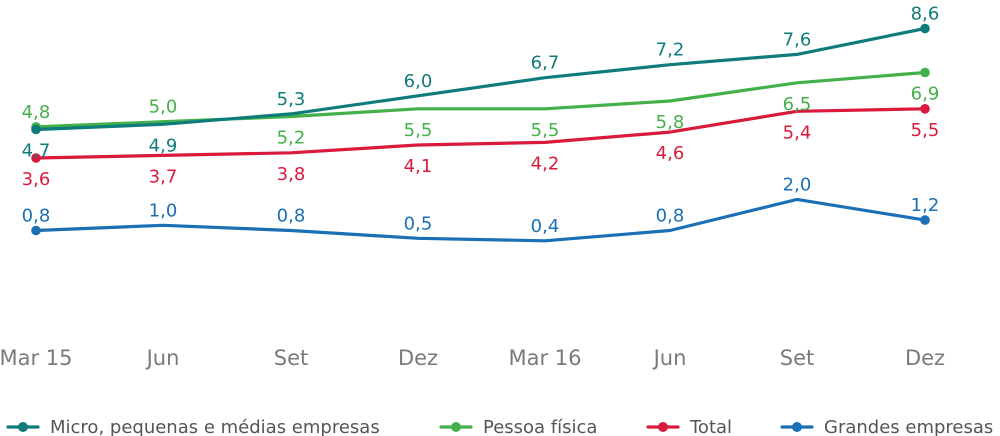 Image resolution: width=1000 pixels, height=436 pixels. What do you see at coordinates (545, 63) in the screenshot?
I see `data-label-micro-pequenas-e-medias-empresas: 6,7` at bounding box center [545, 63].